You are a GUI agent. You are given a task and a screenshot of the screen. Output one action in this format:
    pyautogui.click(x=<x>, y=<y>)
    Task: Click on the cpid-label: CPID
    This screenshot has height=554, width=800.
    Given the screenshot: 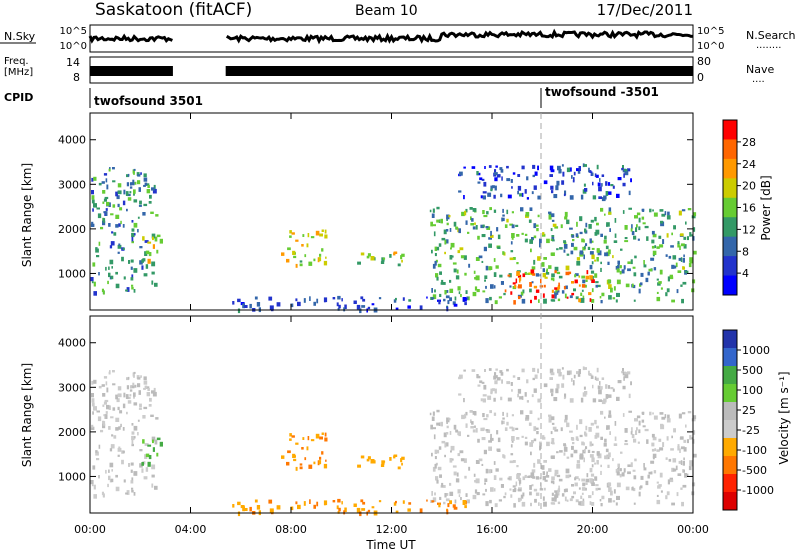 What is the action you would take?
    pyautogui.click(x=18, y=97)
    